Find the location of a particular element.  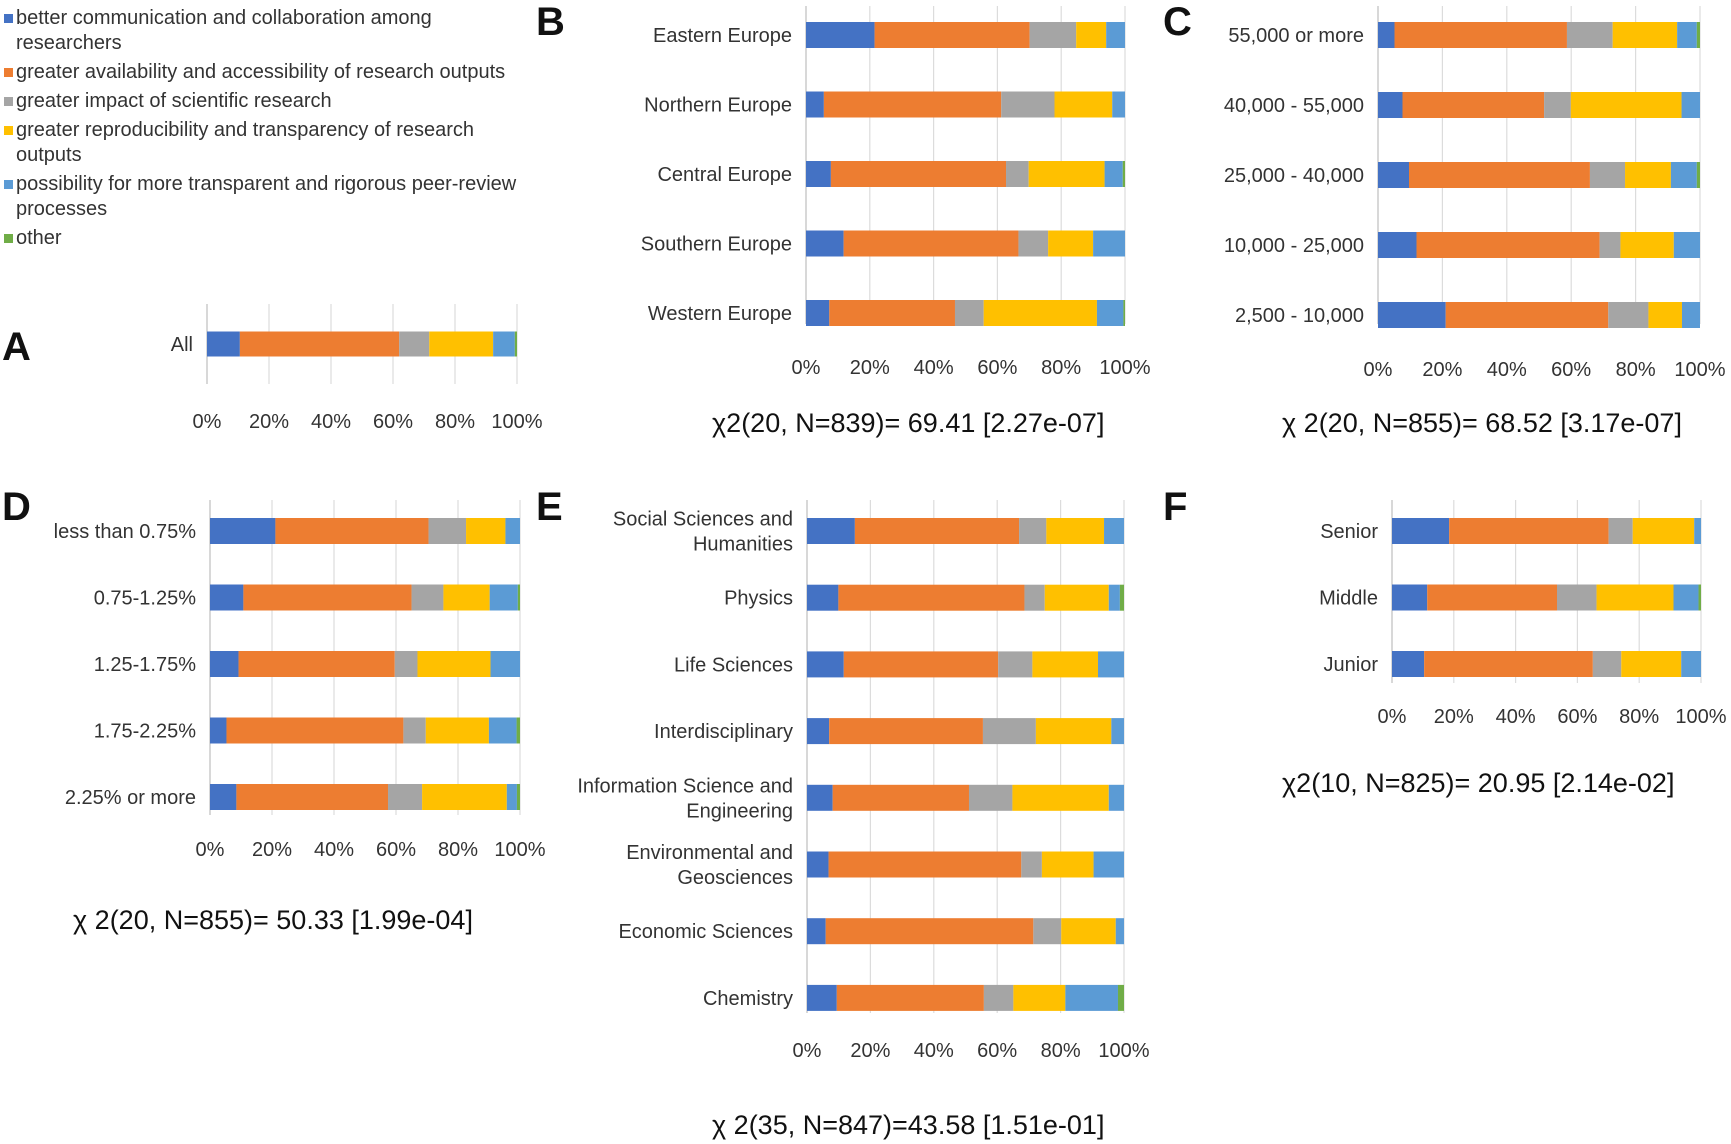

category-label: 1.25-1.75% is located at coordinates (145, 665).